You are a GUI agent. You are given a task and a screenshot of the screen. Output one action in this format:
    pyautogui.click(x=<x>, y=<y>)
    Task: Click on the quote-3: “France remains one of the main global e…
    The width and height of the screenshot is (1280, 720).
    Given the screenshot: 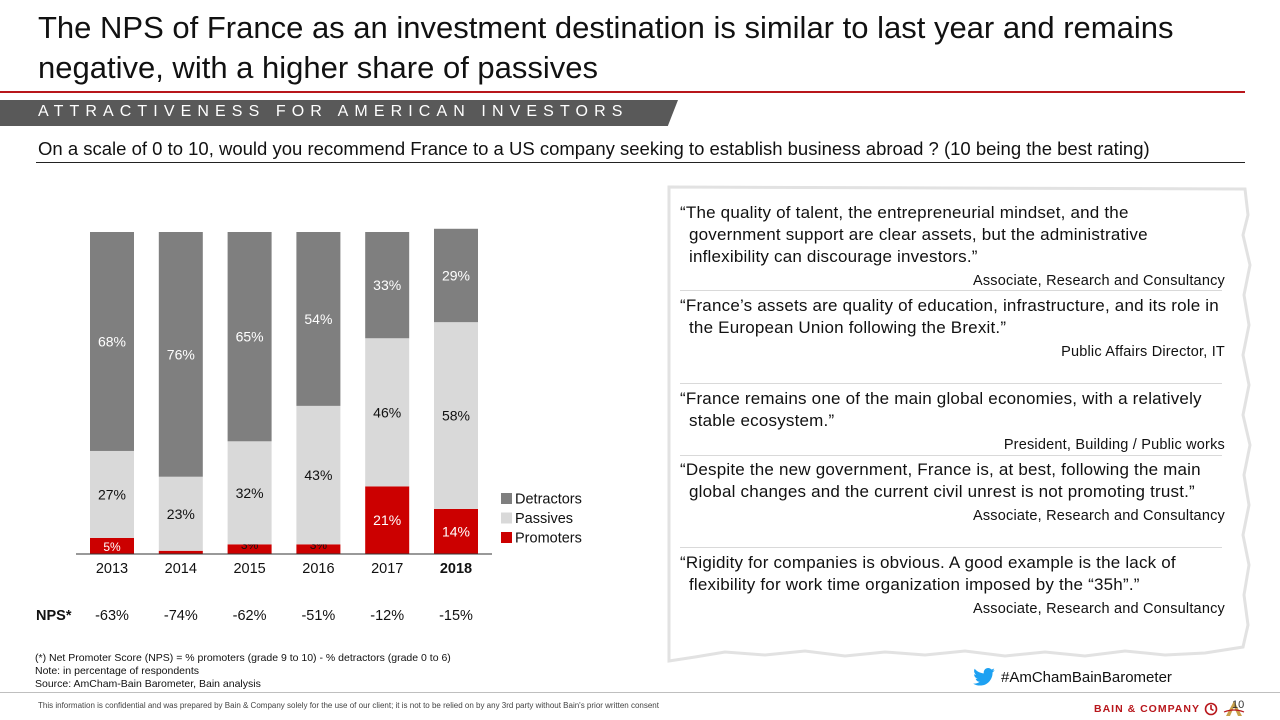 What is the action you would take?
    pyautogui.click(x=952, y=422)
    